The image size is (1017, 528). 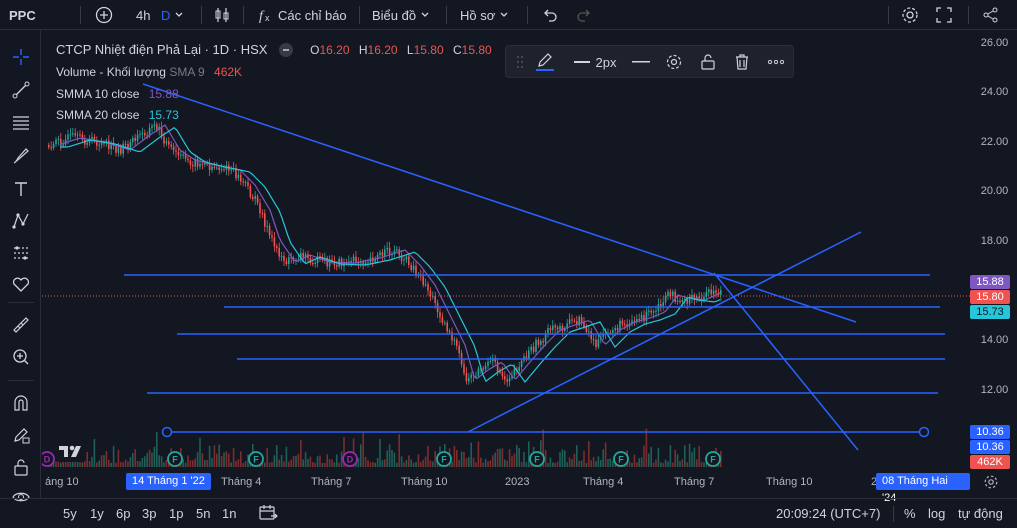 What do you see at coordinates (428, 50) in the screenshot?
I see `low-value: 15.80` at bounding box center [428, 50].